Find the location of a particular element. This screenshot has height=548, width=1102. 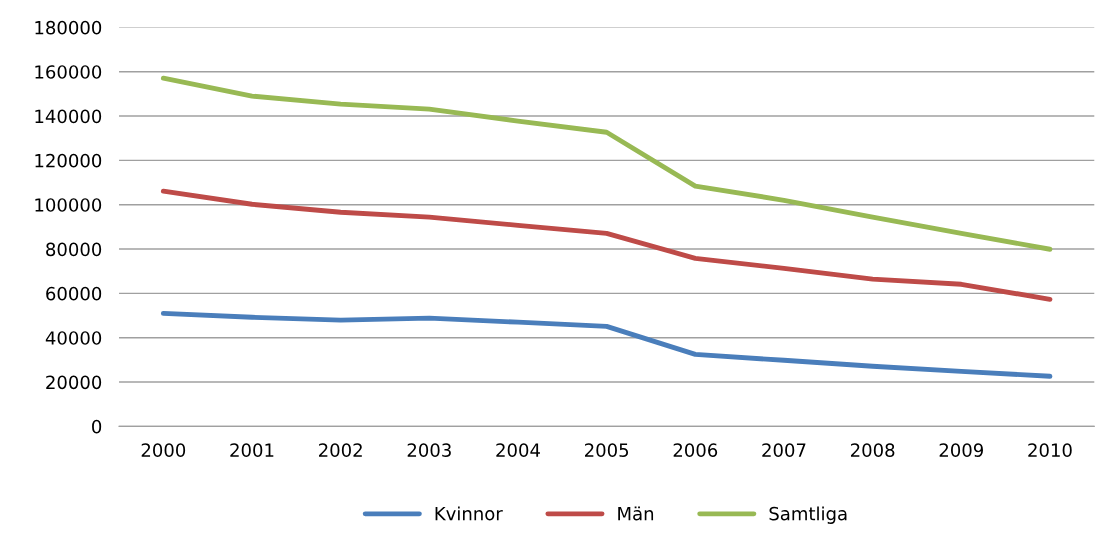

y-tick-label: 140000 is located at coordinates (68, 116).